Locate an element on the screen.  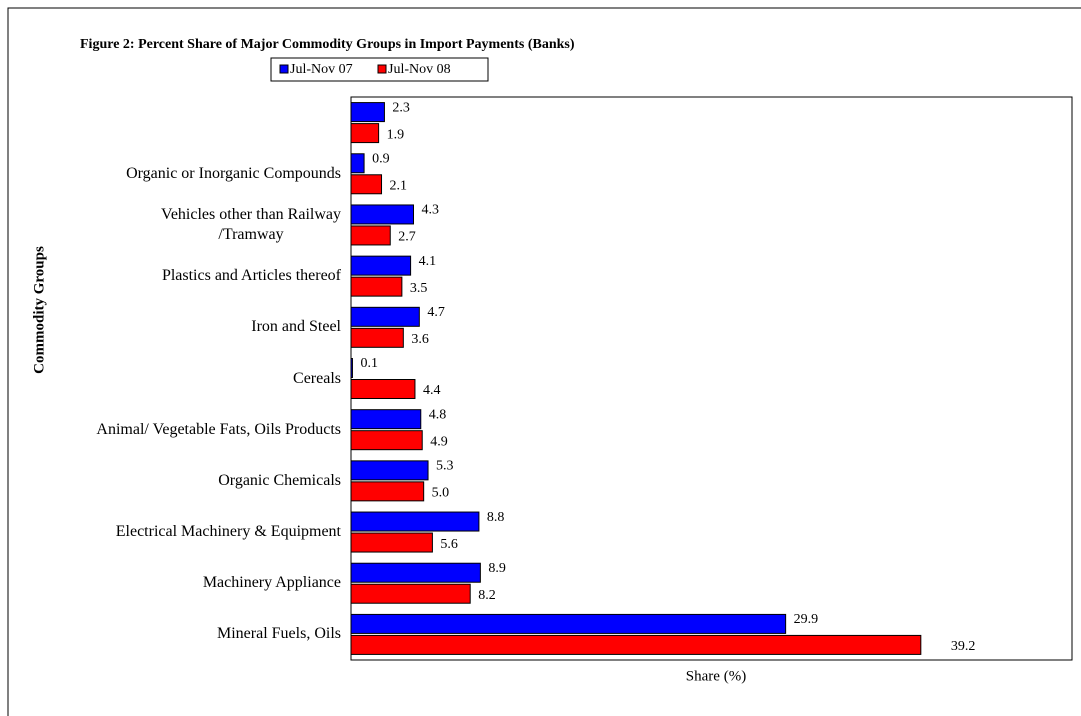
category-label: Electrical Machinery & Equipment is located at coordinates (228, 532).